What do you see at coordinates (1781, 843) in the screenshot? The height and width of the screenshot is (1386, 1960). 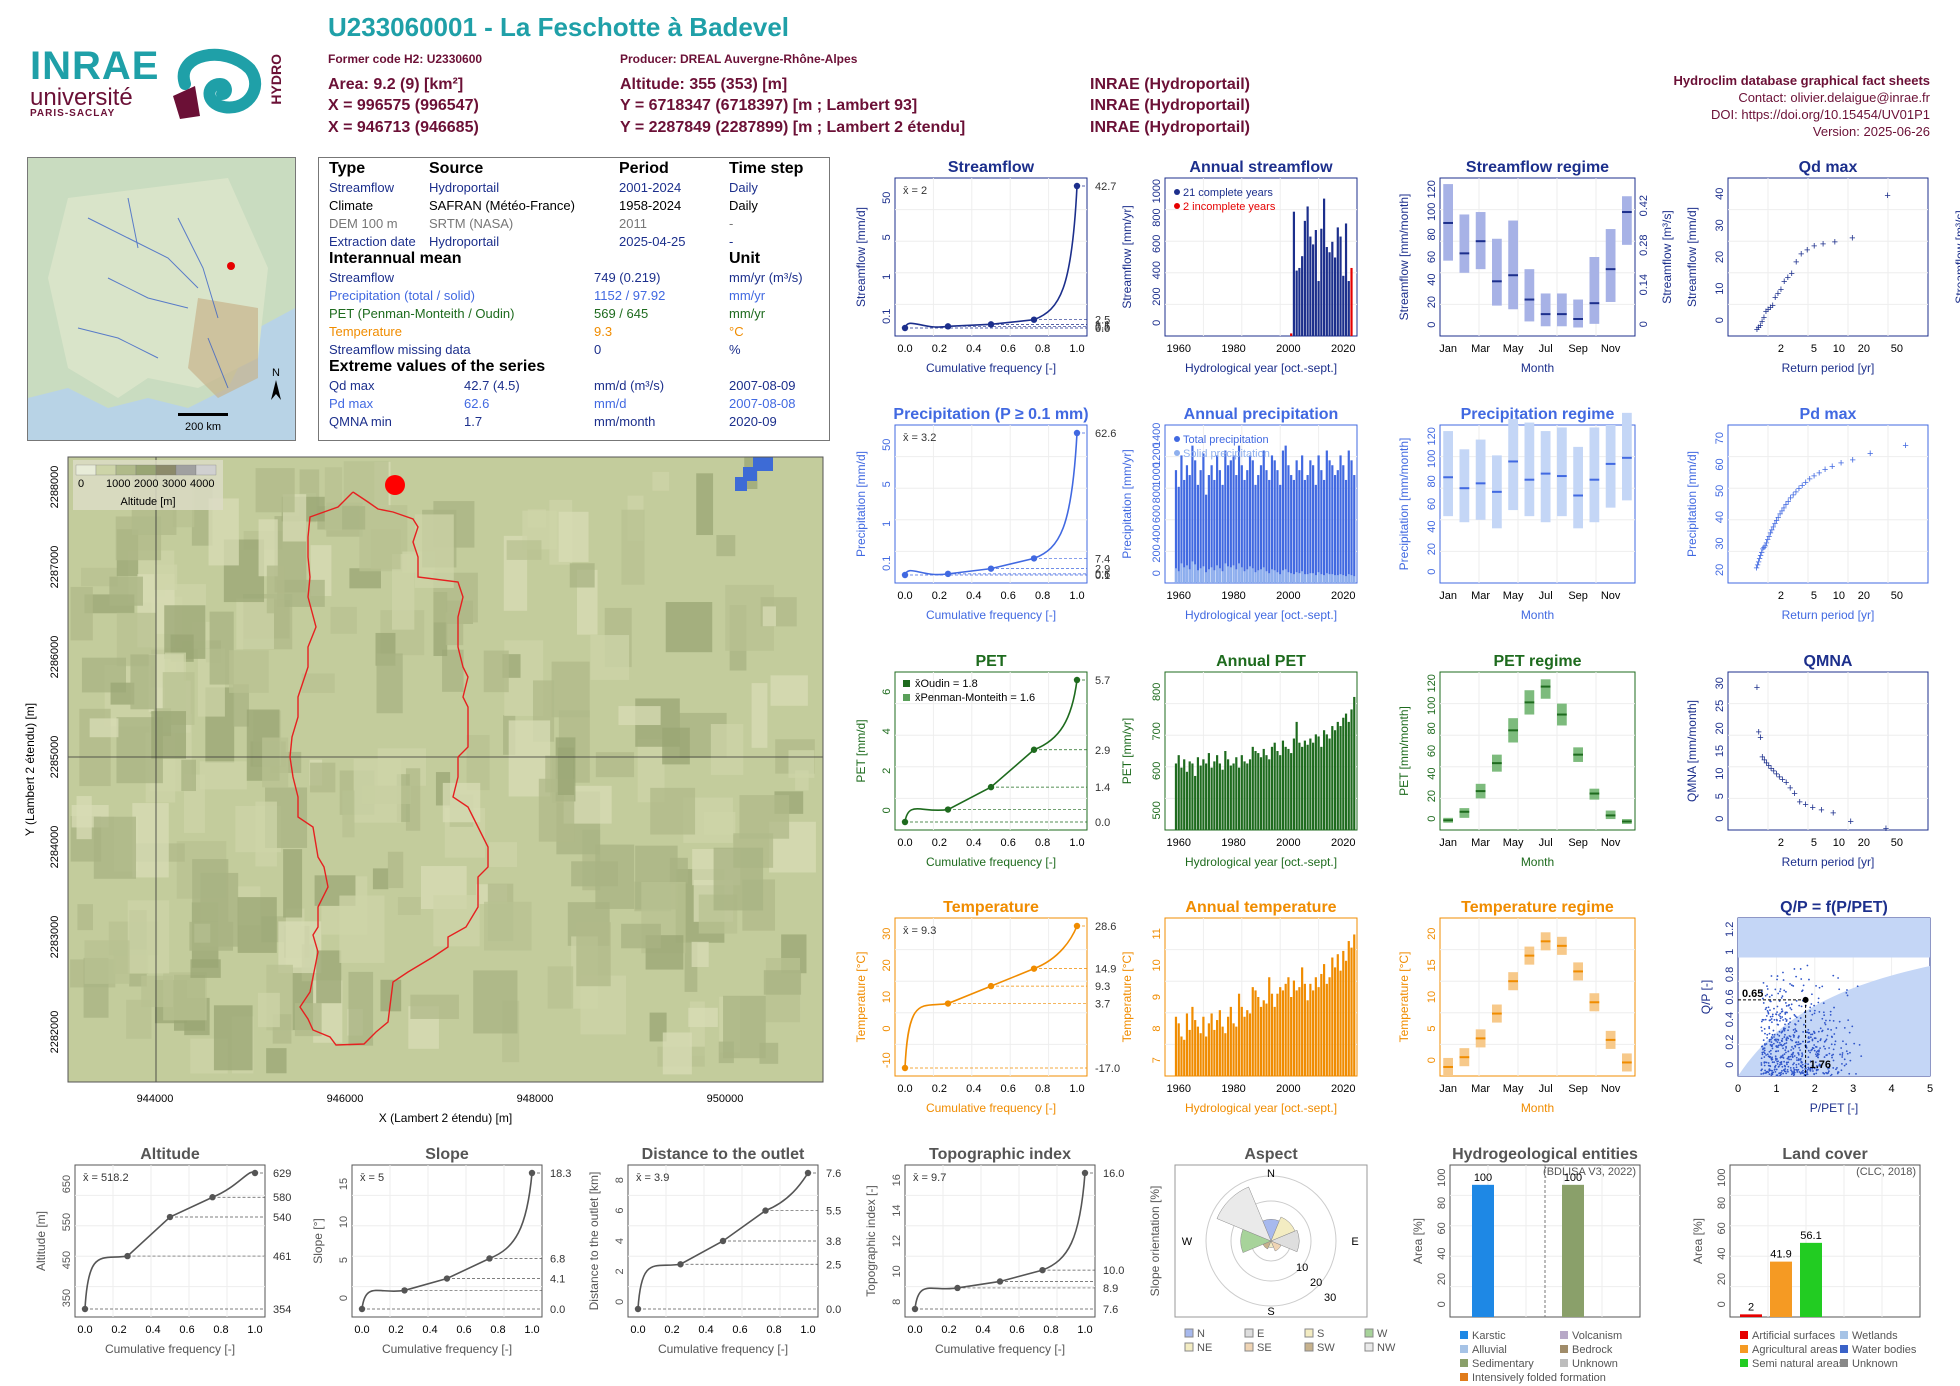 I see `x-tick: 2` at bounding box center [1781, 843].